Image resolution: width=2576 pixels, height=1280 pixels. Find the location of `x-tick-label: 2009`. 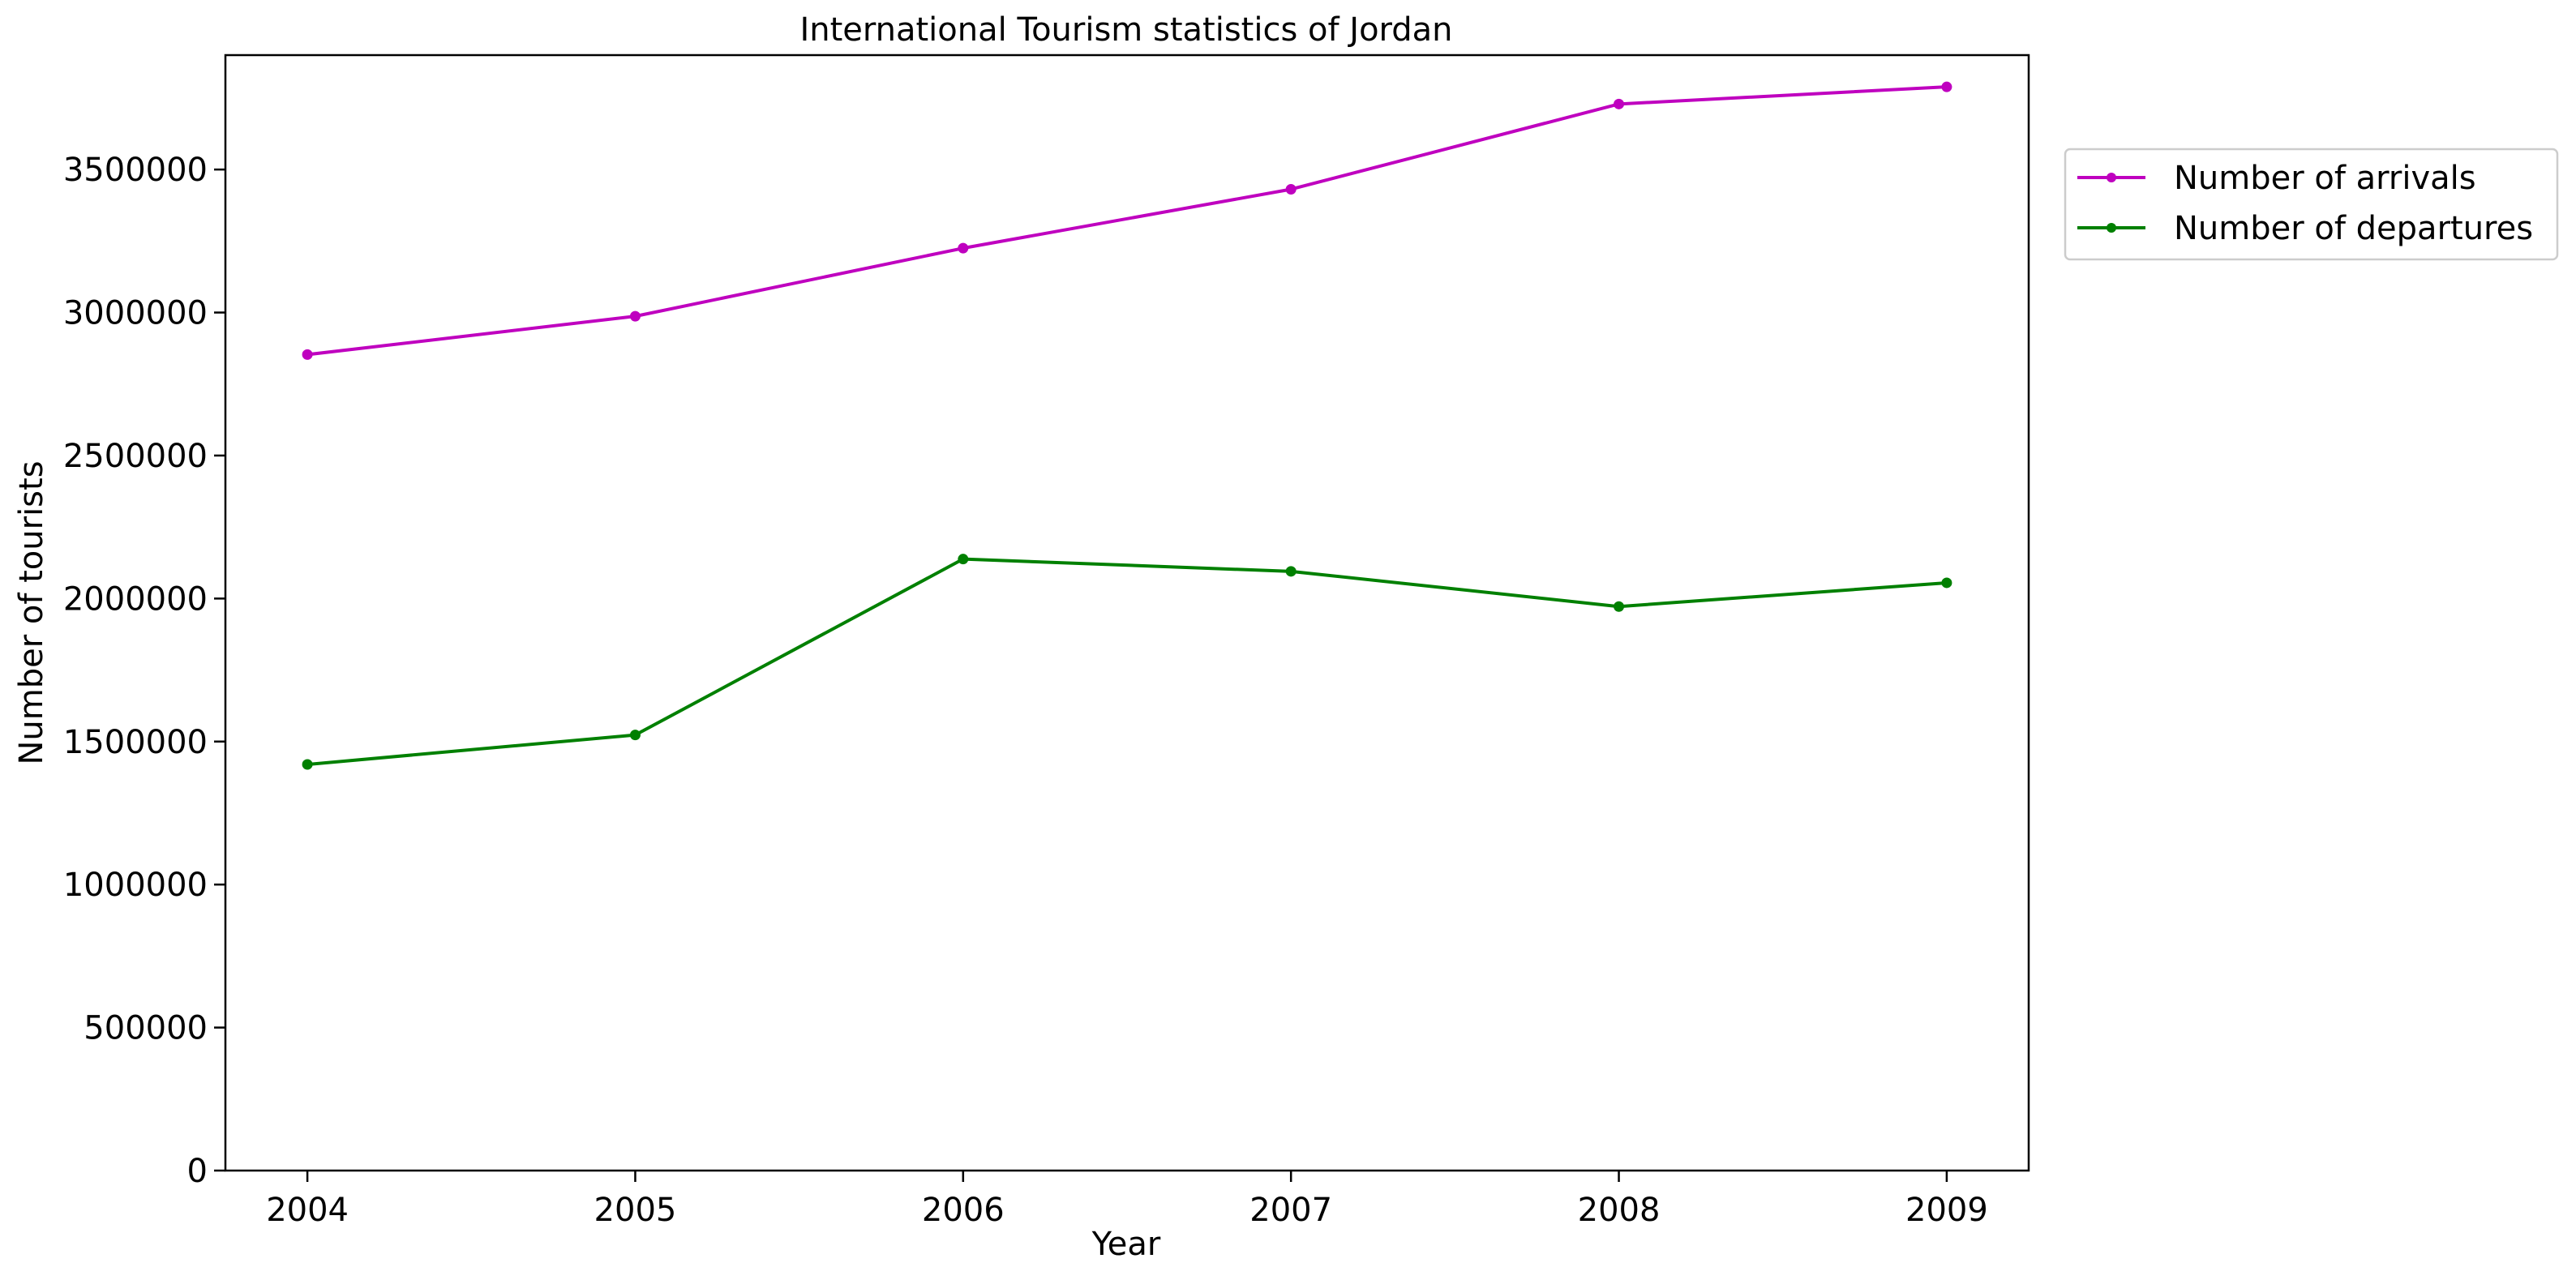

x-tick-label: 2009 is located at coordinates (1946, 1211).